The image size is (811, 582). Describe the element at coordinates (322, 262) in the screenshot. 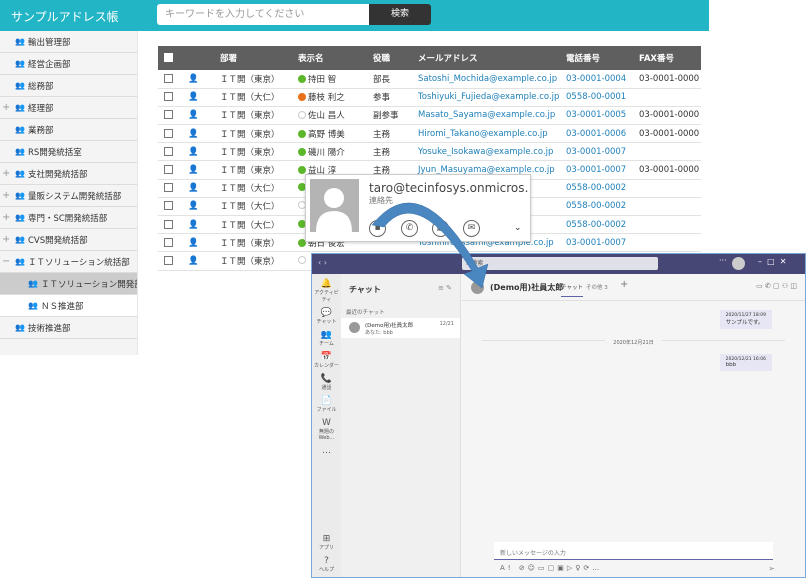

I see `nav-arrows-icon: ‹ ›` at that location.